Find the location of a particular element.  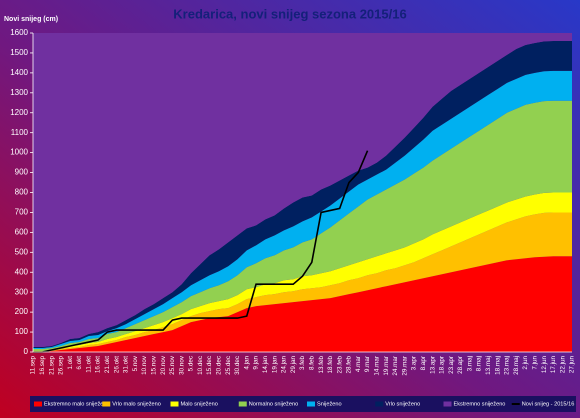

x-tick-label: 19.mar is located at coordinates (386, 366).